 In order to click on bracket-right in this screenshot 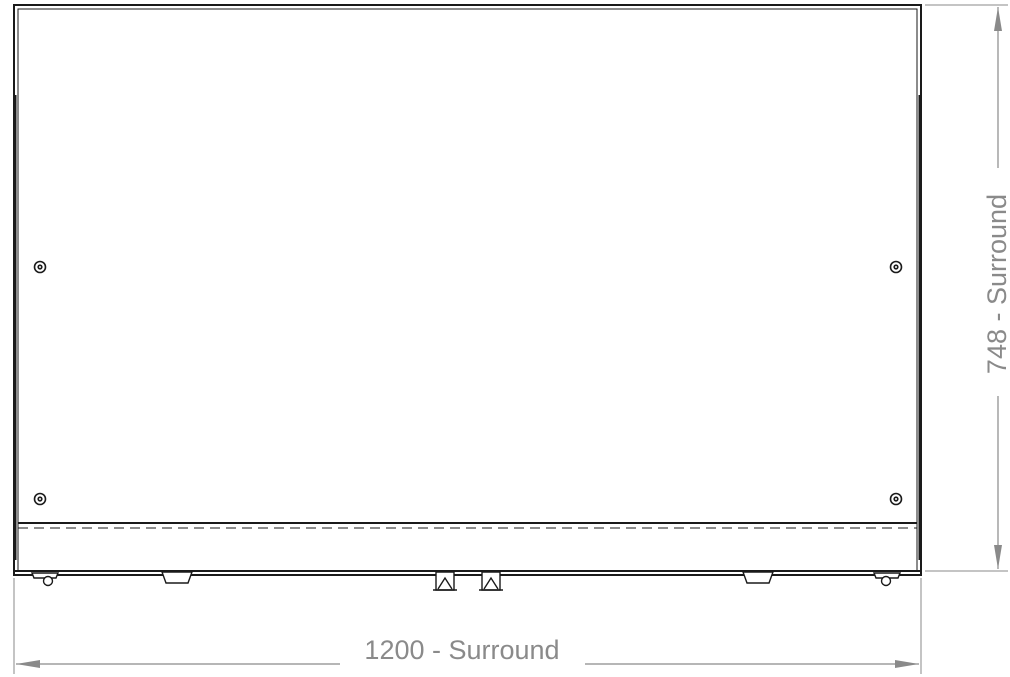, I will do `click(758, 577)`.